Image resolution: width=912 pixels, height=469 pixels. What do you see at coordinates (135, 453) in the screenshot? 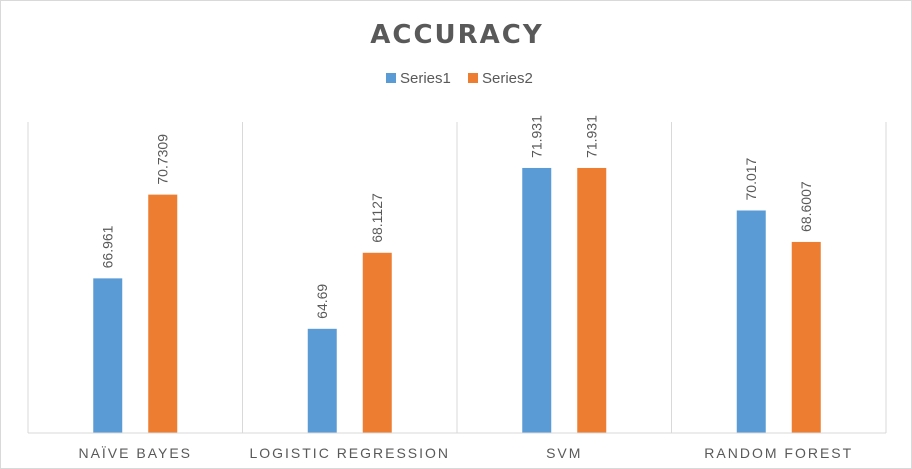
I see `category-label: NAÏVE BAYES` at bounding box center [135, 453].